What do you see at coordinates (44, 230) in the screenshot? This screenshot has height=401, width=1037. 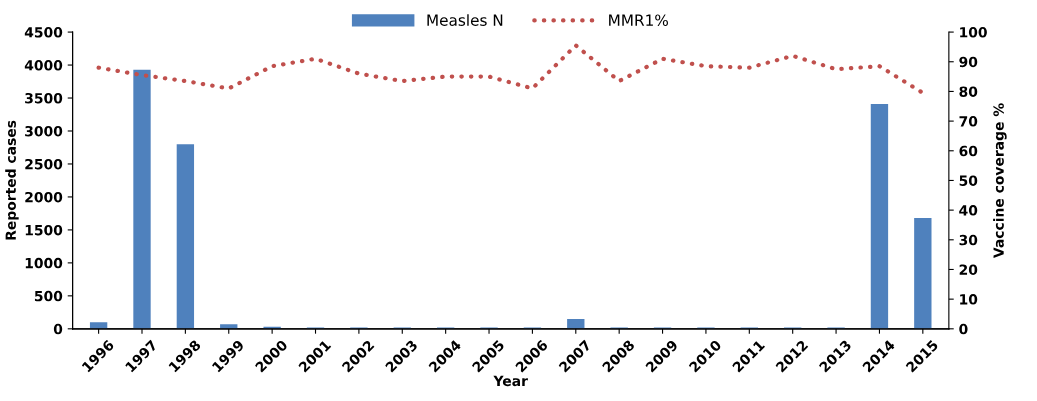 I see `y-tick-label: 1500` at bounding box center [44, 230].